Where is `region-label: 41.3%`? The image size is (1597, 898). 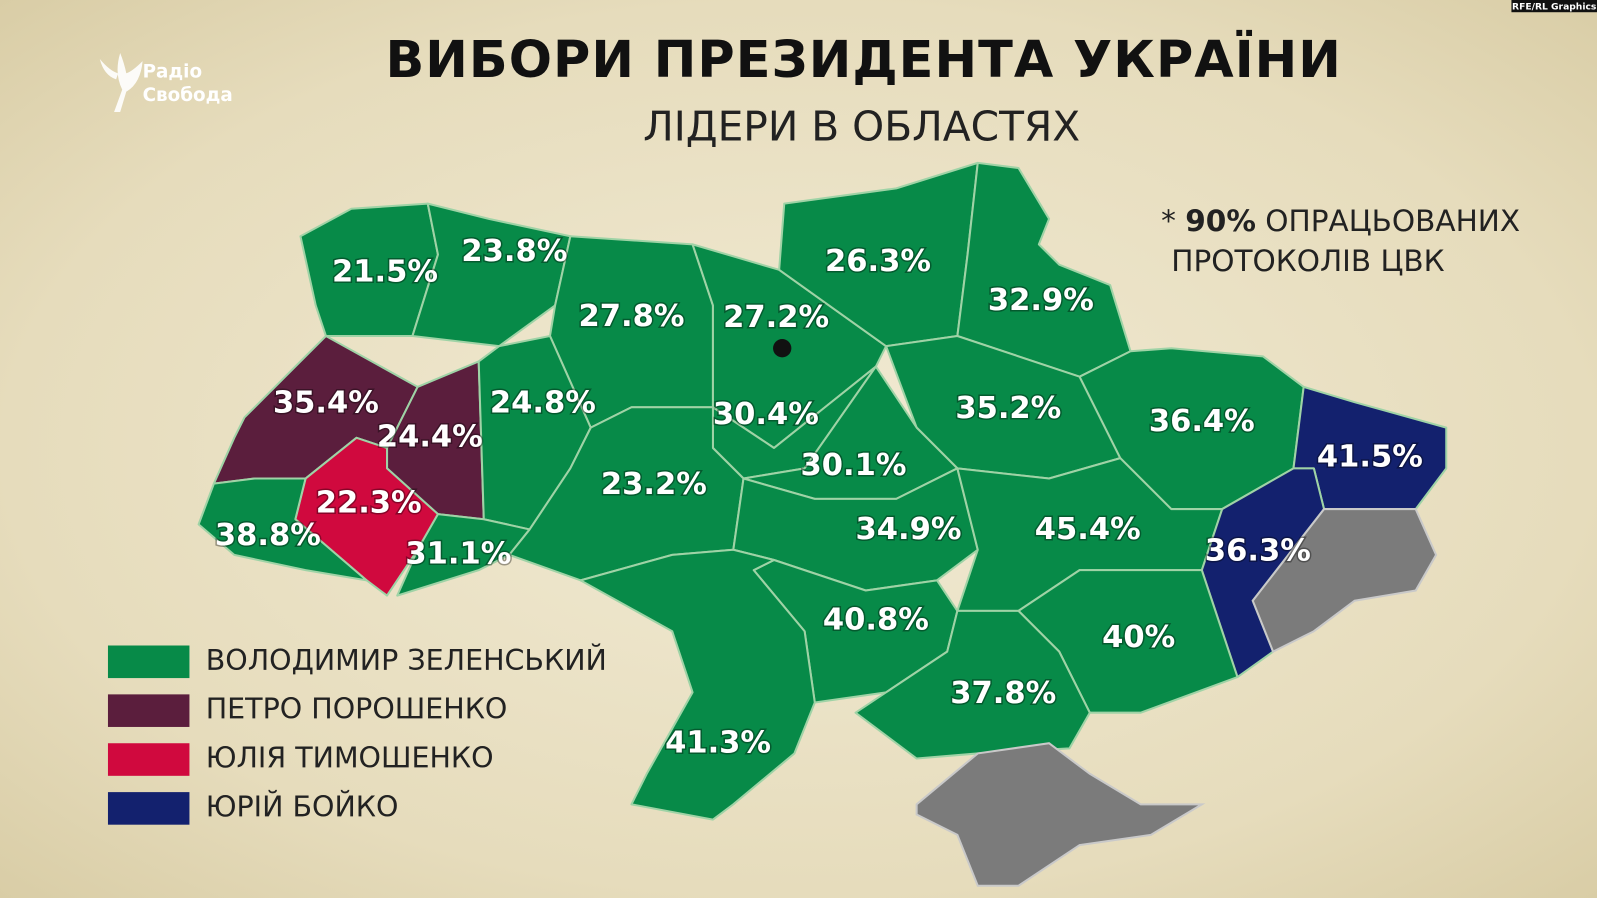
region-label: 41.3% is located at coordinates (718, 743).